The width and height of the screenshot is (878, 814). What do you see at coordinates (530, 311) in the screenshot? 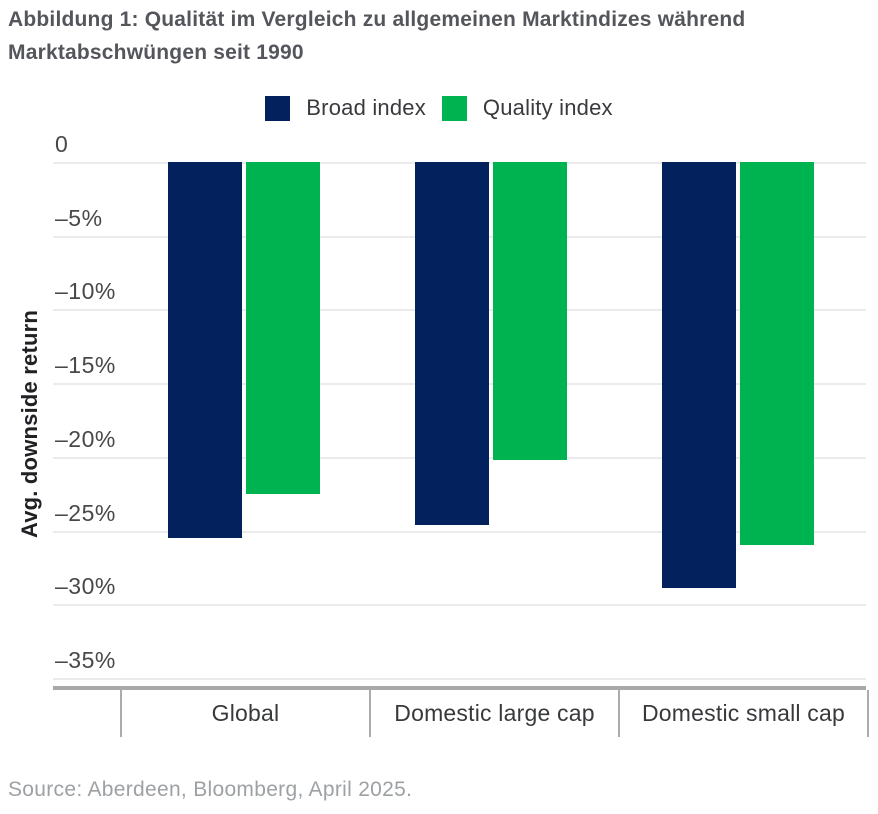
I see `bar-domestic-large-cap-quality-index` at bounding box center [530, 311].